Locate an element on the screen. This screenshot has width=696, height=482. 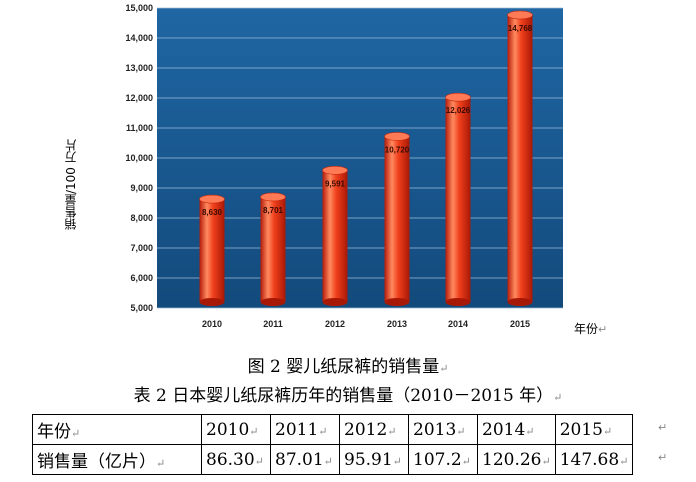
table-caption: 表 2 日本婴儿纸尿裤历年的销售量（2010－2015 年）↵ is located at coordinates (348, 396).